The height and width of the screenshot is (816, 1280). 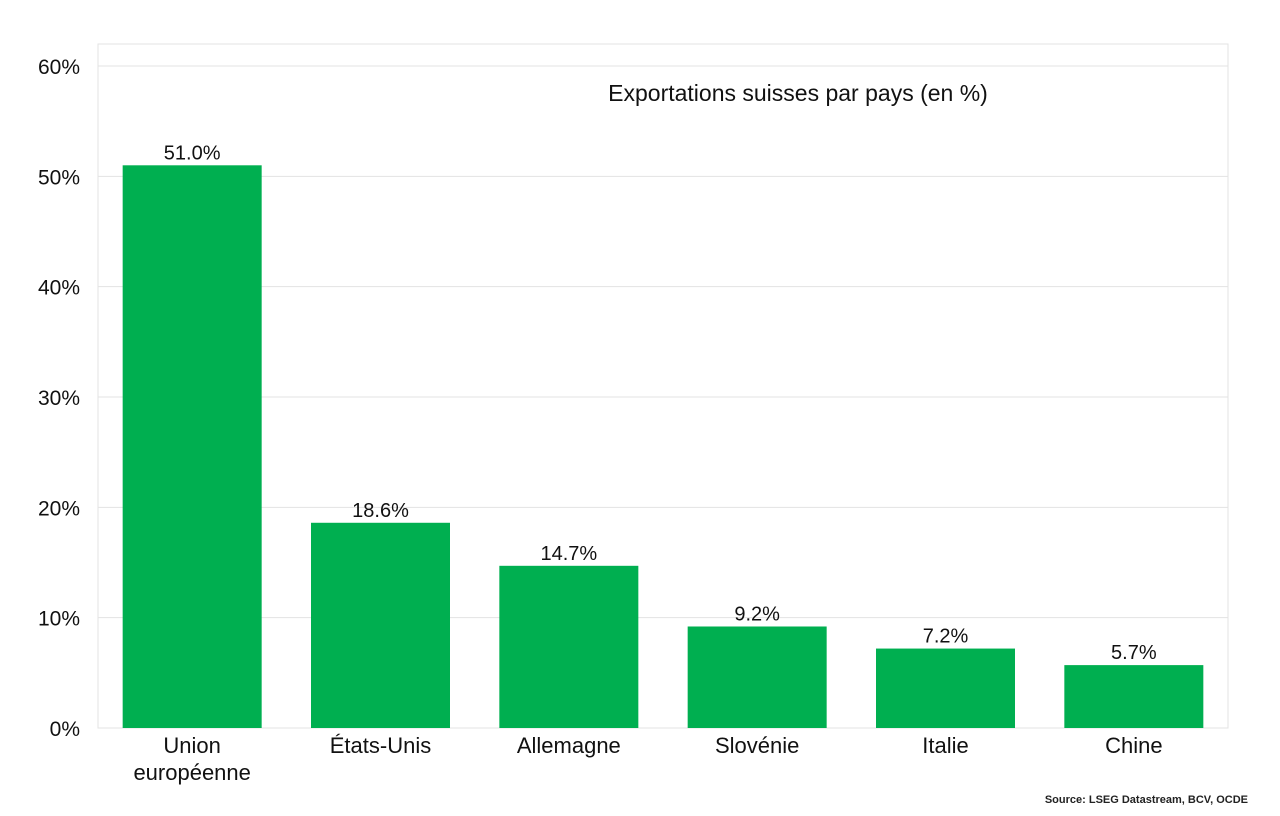 I want to click on chart-title: Exportations suisses par pays (en %), so click(x=798, y=93).